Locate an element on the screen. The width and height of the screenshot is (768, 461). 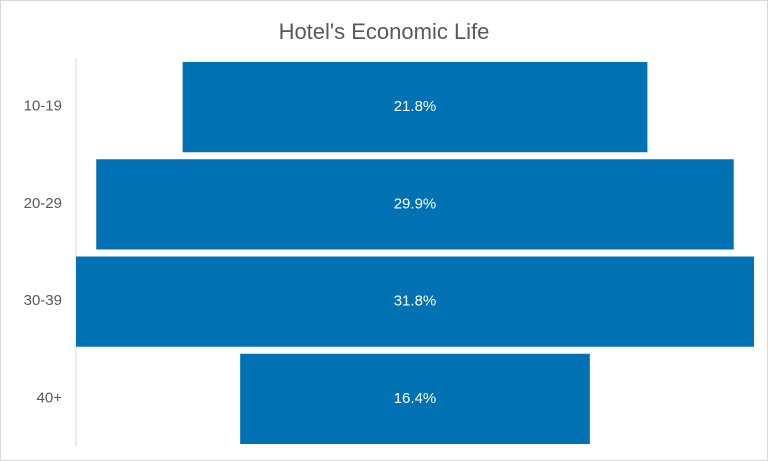
chart-title: Hotel's Economic Life is located at coordinates (384, 31).